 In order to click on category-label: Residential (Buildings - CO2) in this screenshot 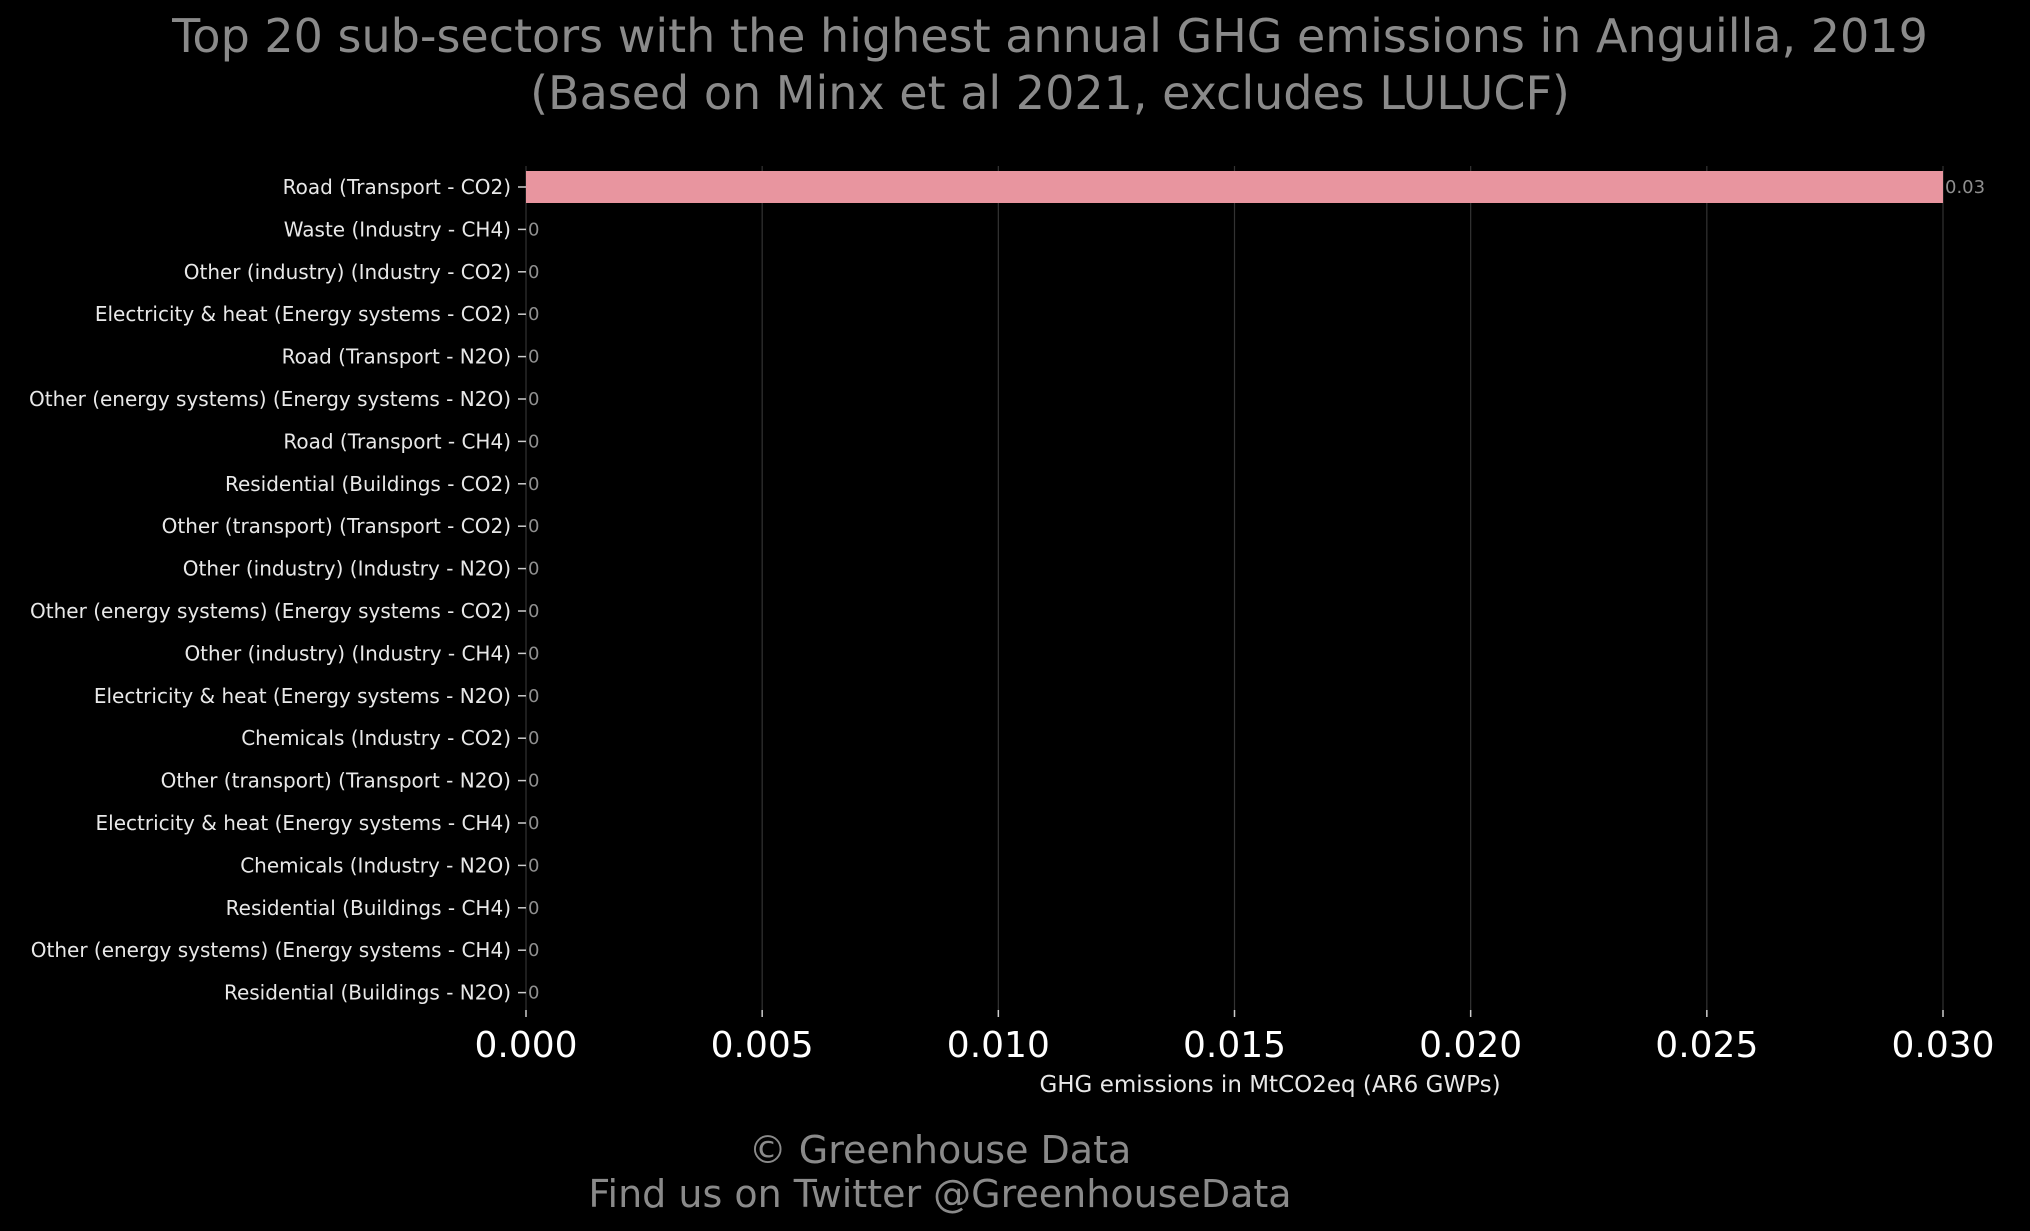, I will do `click(368, 484)`.